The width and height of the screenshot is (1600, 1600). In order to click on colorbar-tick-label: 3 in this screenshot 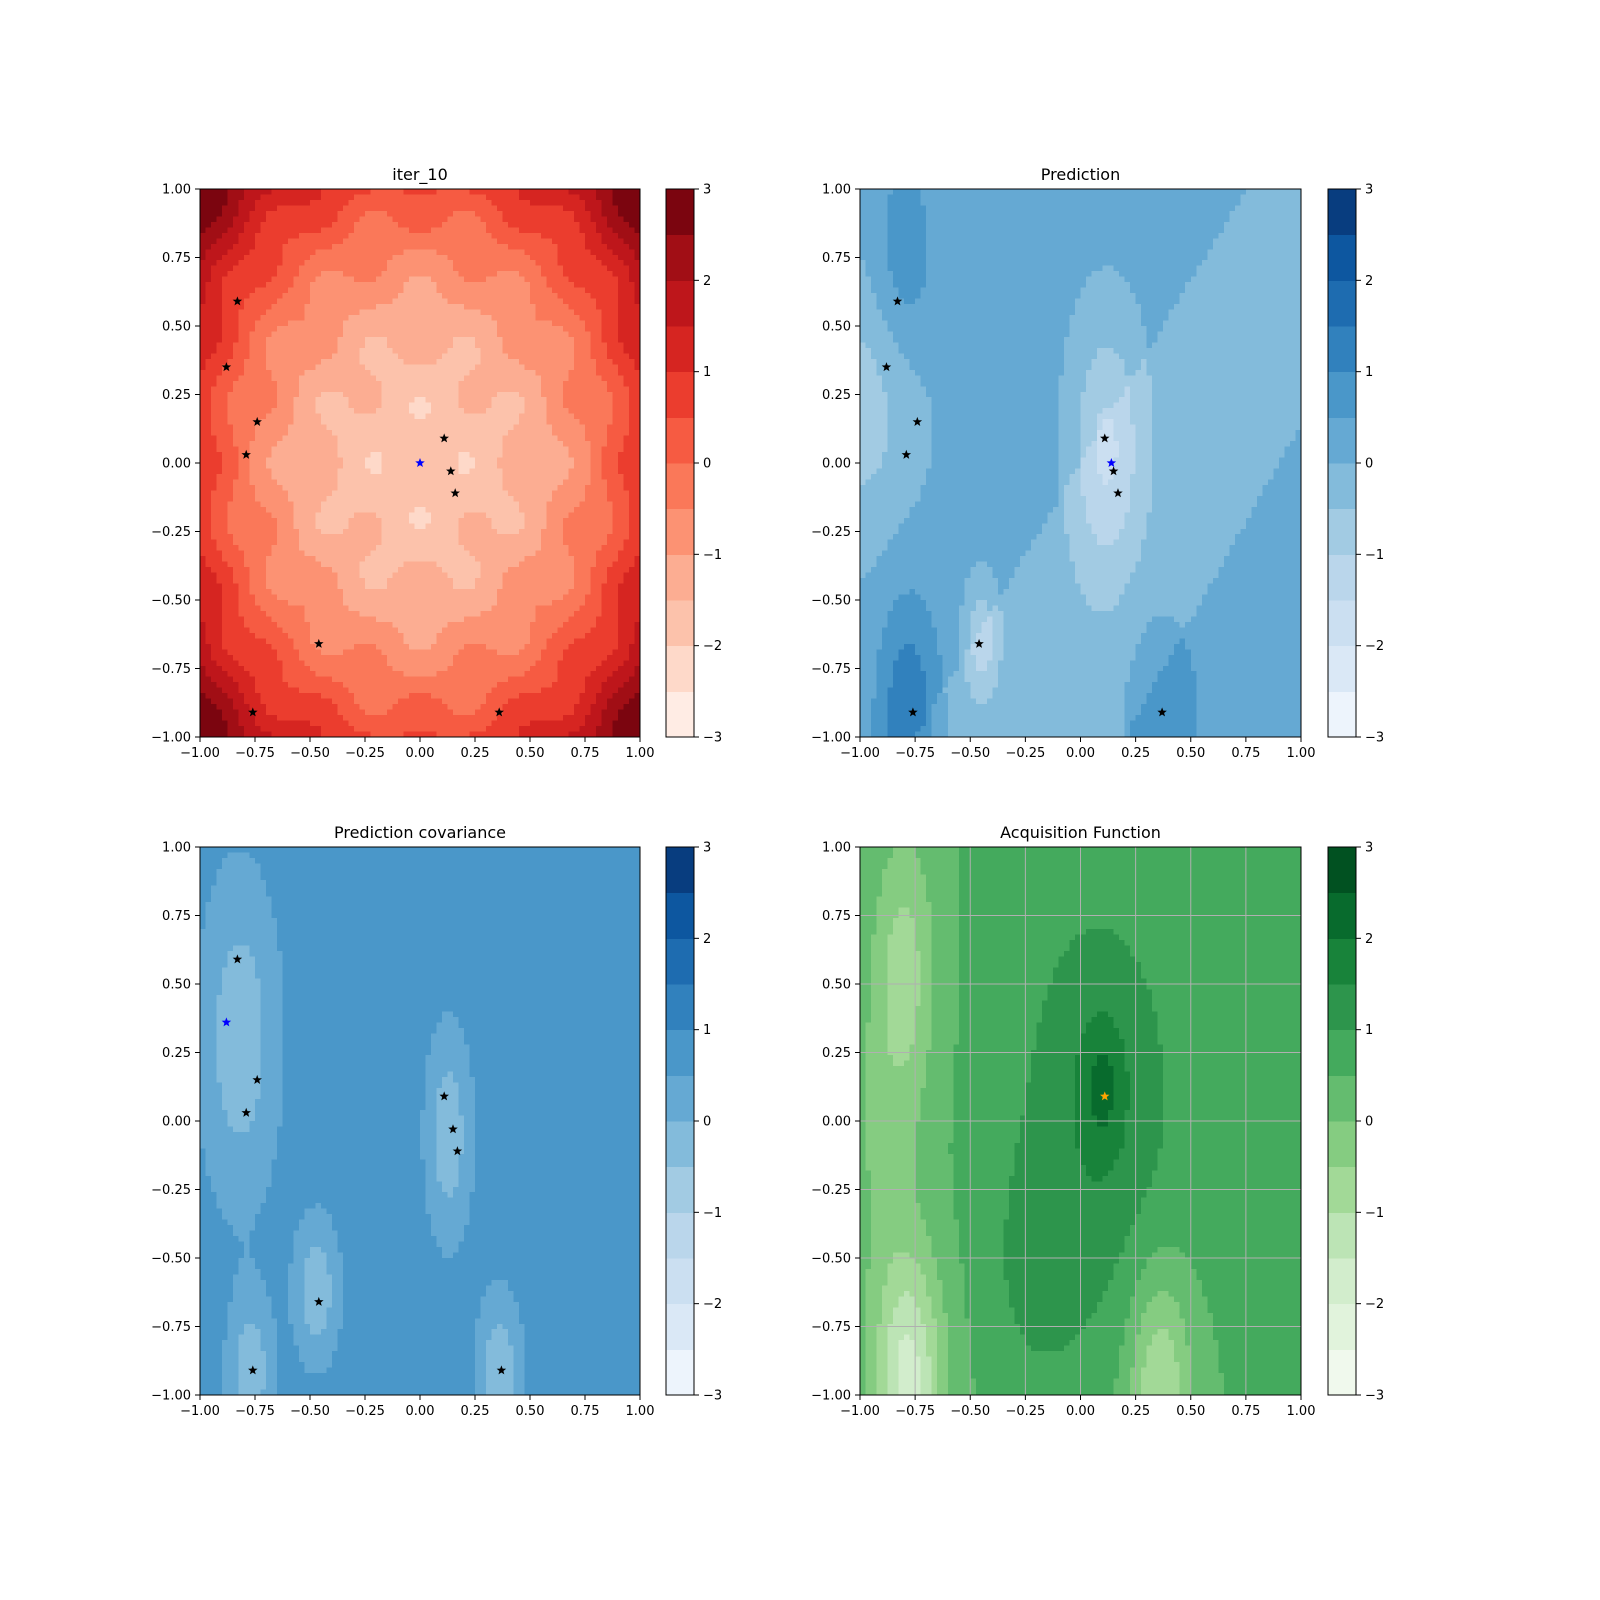, I will do `click(707, 848)`.